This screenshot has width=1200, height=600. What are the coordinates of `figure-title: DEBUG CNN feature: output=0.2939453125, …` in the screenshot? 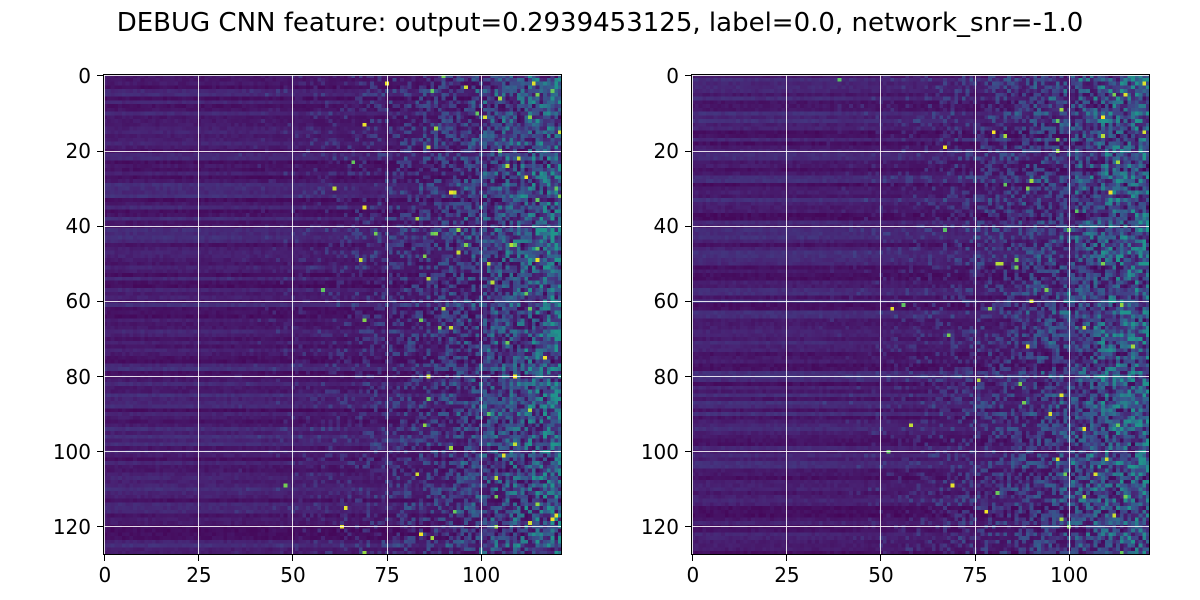 It's located at (600, 23).